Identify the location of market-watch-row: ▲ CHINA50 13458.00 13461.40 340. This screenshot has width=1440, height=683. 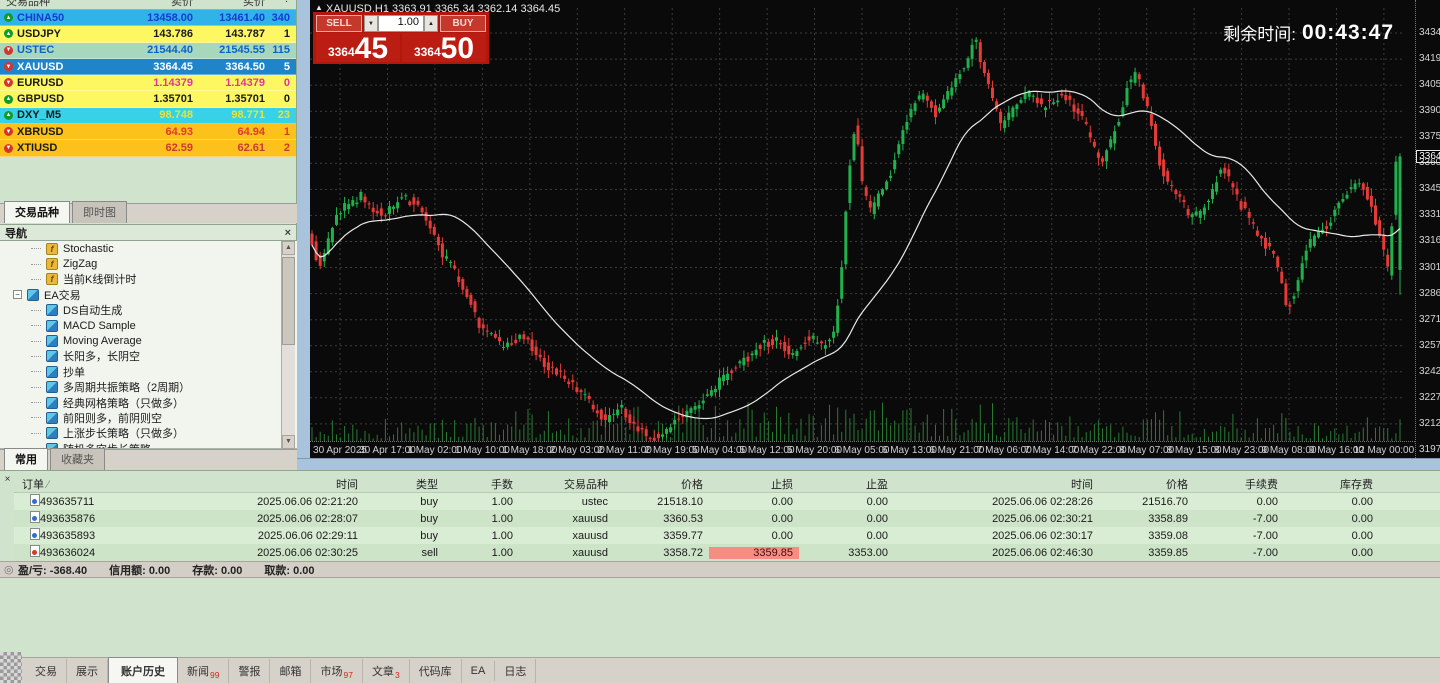
(148, 18).